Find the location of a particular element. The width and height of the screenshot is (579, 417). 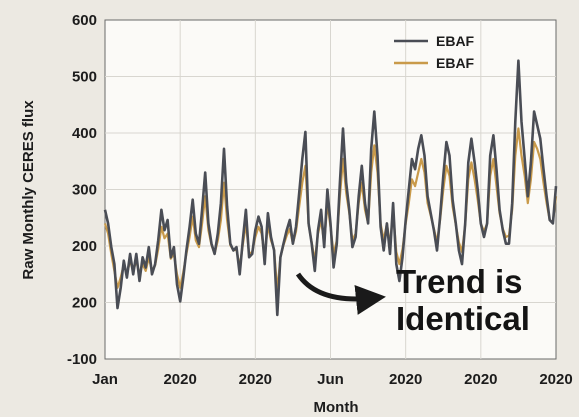

legend-label-series-1: EBAF is located at coordinates (455, 41).